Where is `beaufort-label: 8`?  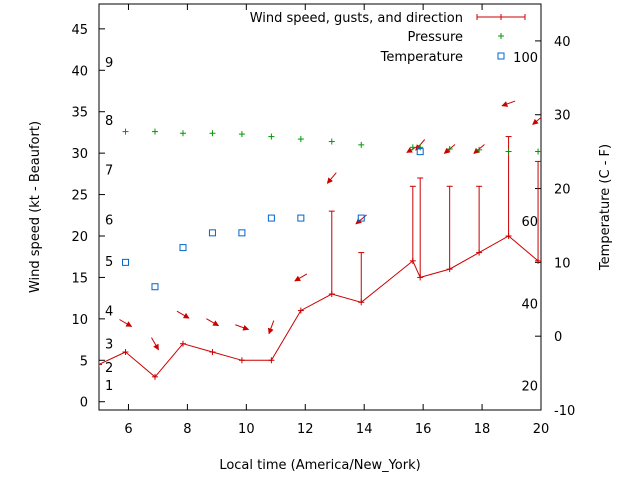 beaufort-label: 8 is located at coordinates (109, 121).